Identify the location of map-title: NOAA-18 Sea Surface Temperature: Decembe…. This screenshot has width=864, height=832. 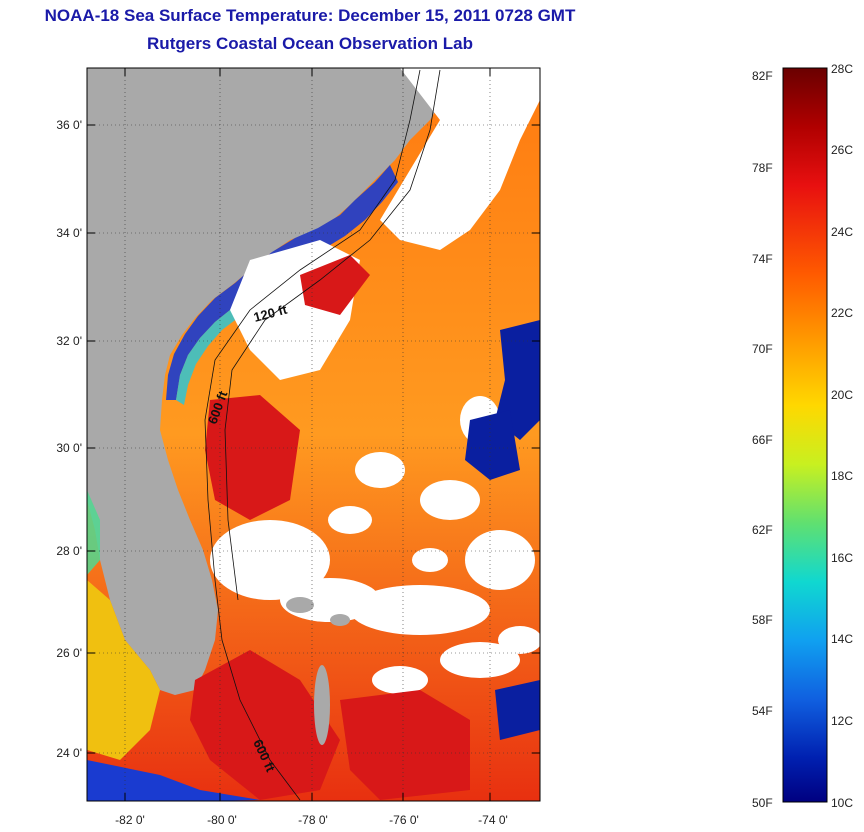
(310, 15).